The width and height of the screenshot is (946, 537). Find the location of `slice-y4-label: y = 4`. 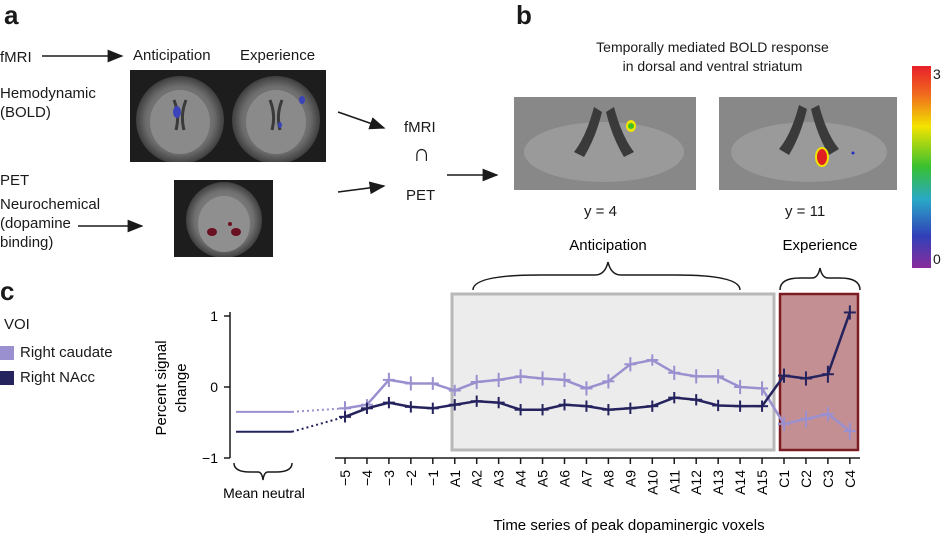

slice-y4-label: y = 4 is located at coordinates (600, 211).